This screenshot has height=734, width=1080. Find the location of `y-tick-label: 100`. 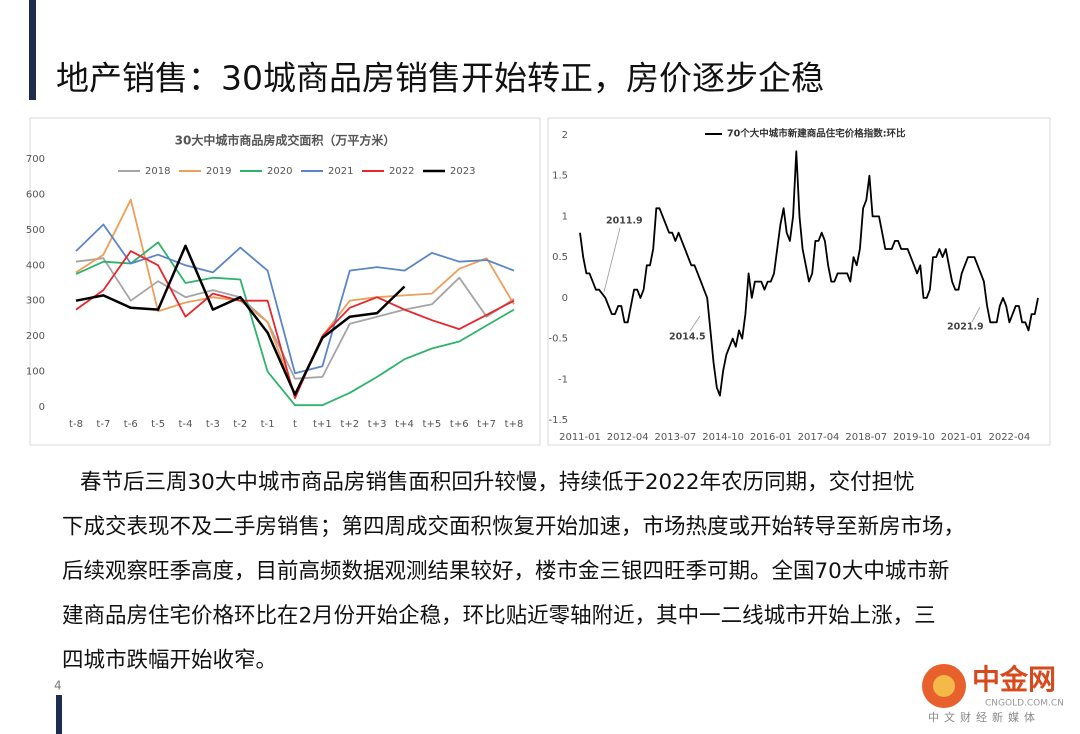

y-tick-label: 100 is located at coordinates (35, 372).